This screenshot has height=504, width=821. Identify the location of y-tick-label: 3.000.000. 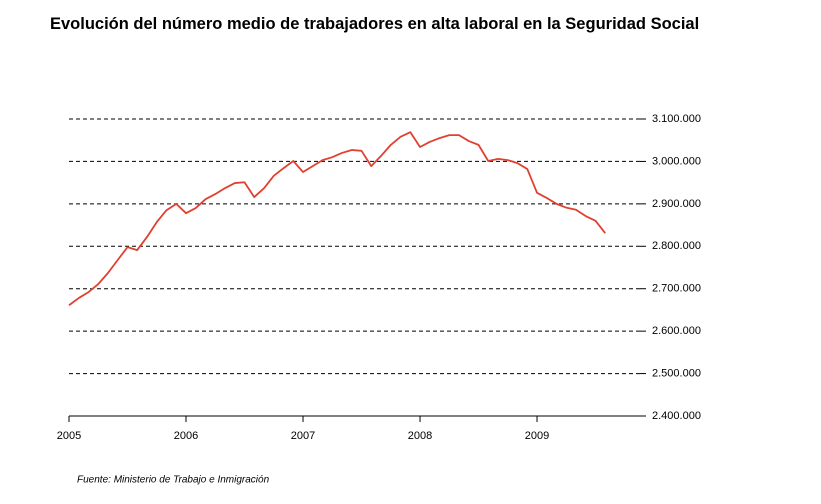
(676, 161).